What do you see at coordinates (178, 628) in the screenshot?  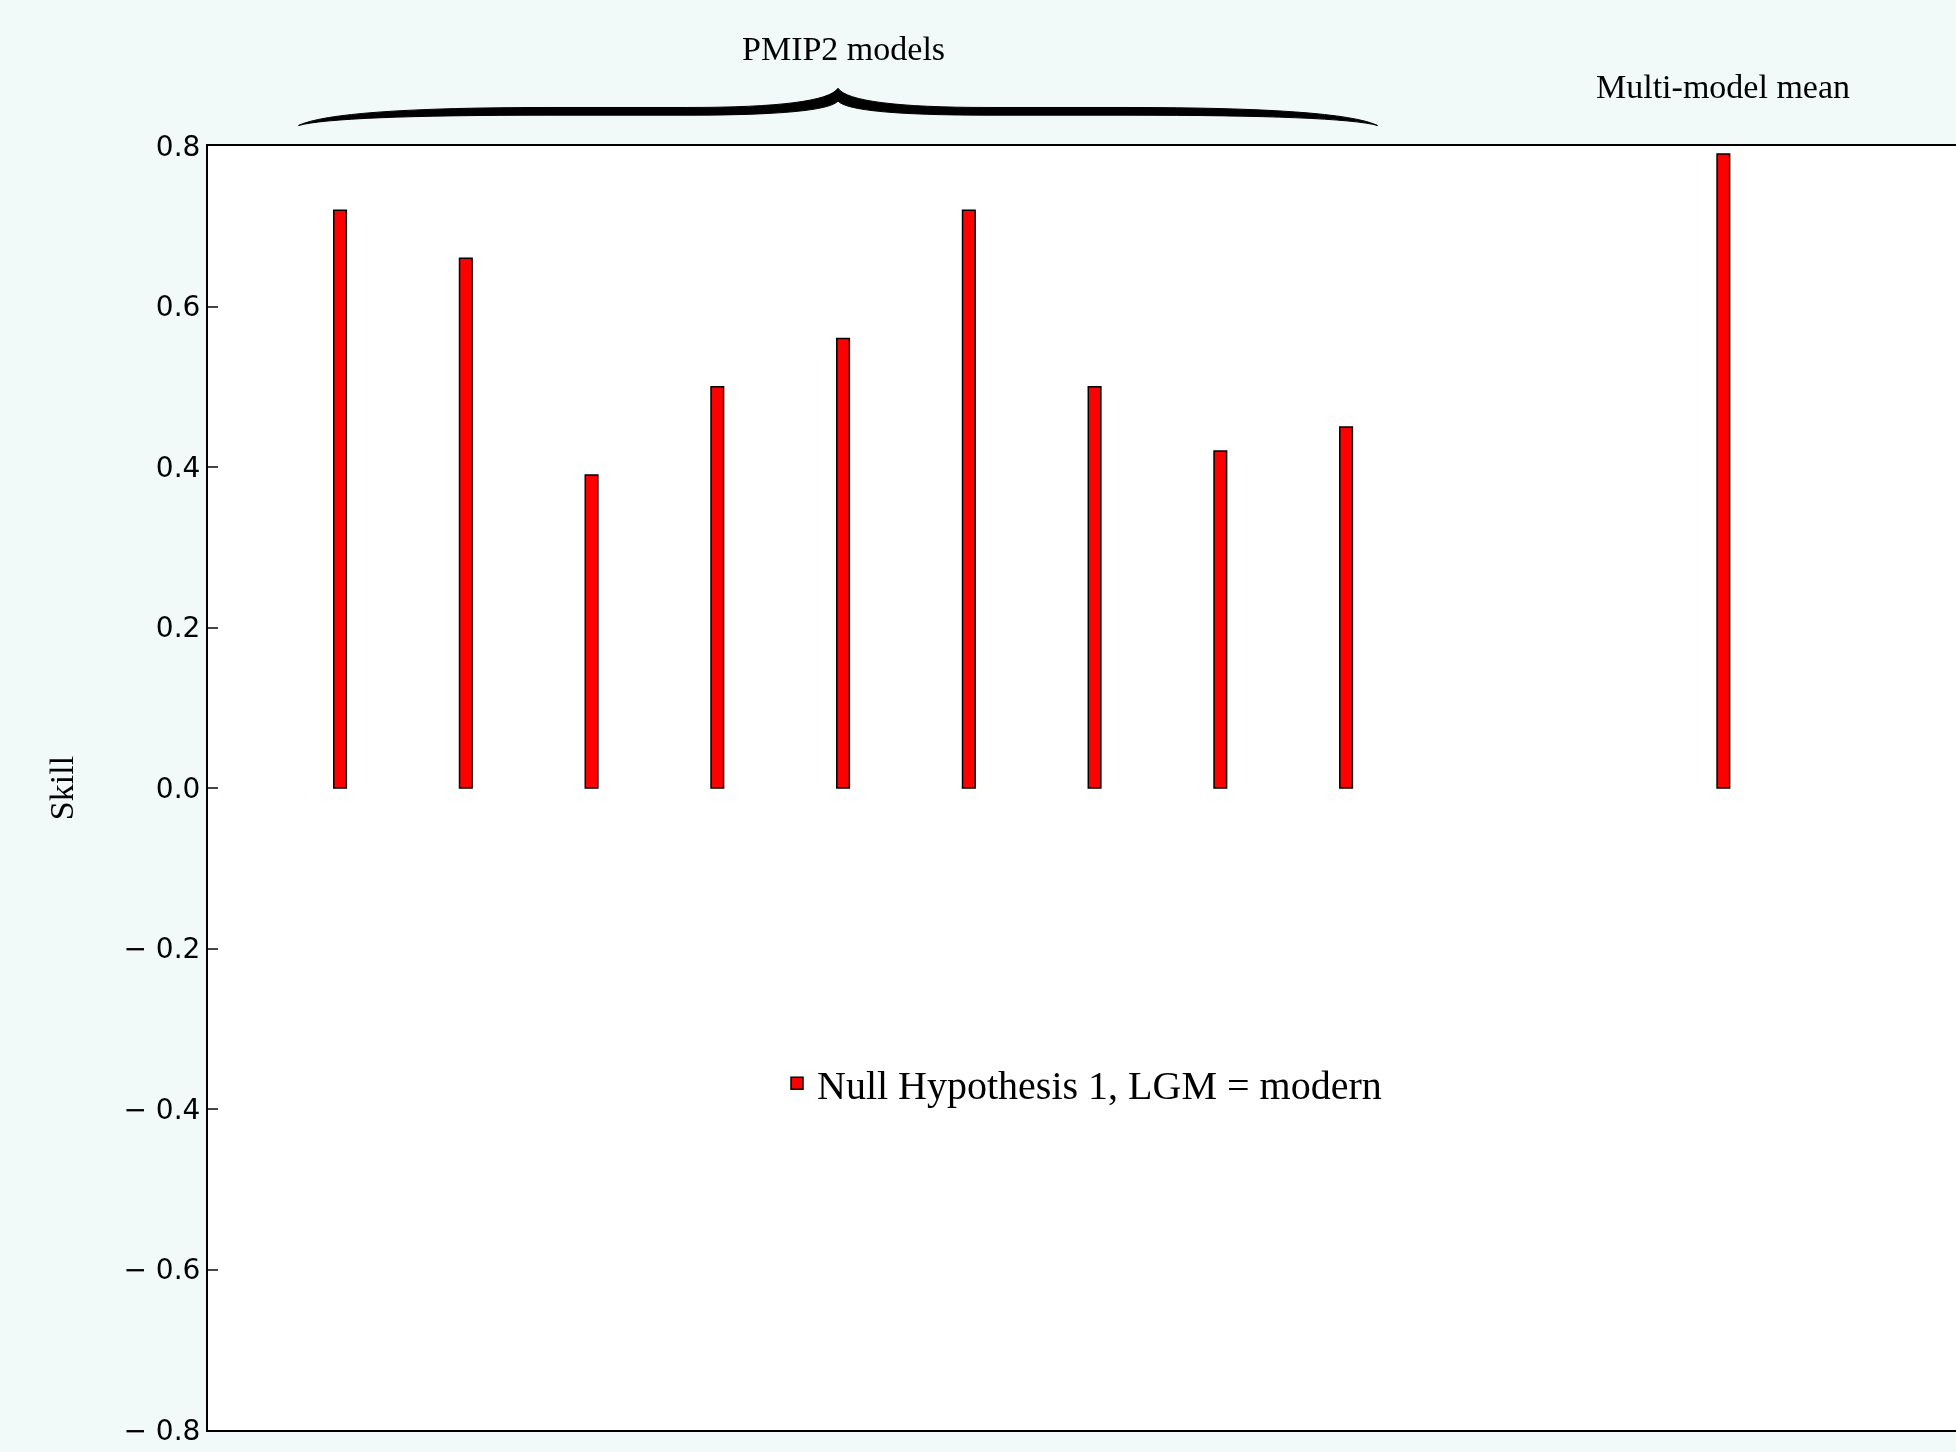 I see `y-tick-label: 0.2` at bounding box center [178, 628].